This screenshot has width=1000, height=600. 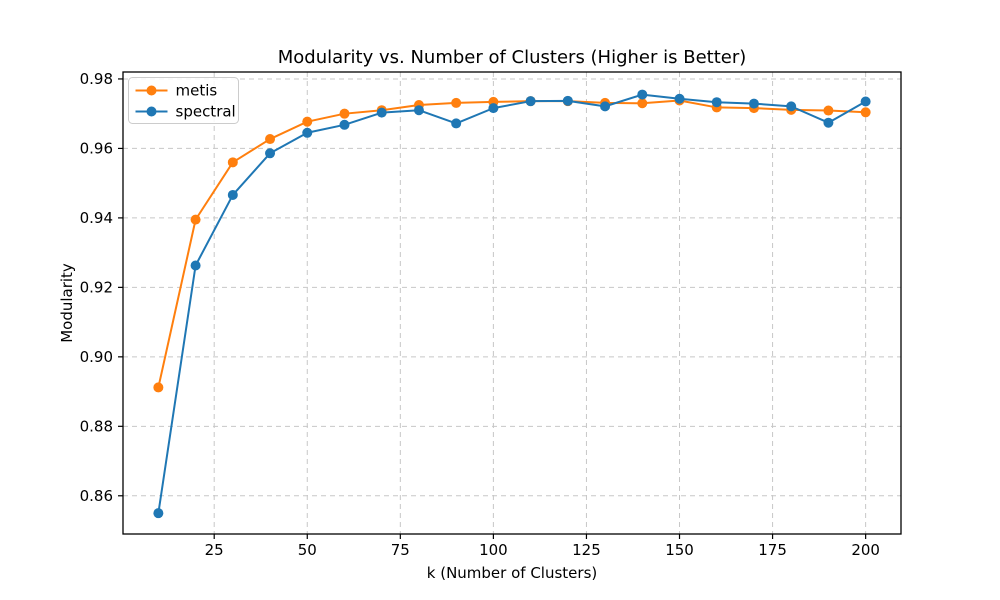 What do you see at coordinates (772, 550) in the screenshot?
I see `x-tick-label: 175` at bounding box center [772, 550].